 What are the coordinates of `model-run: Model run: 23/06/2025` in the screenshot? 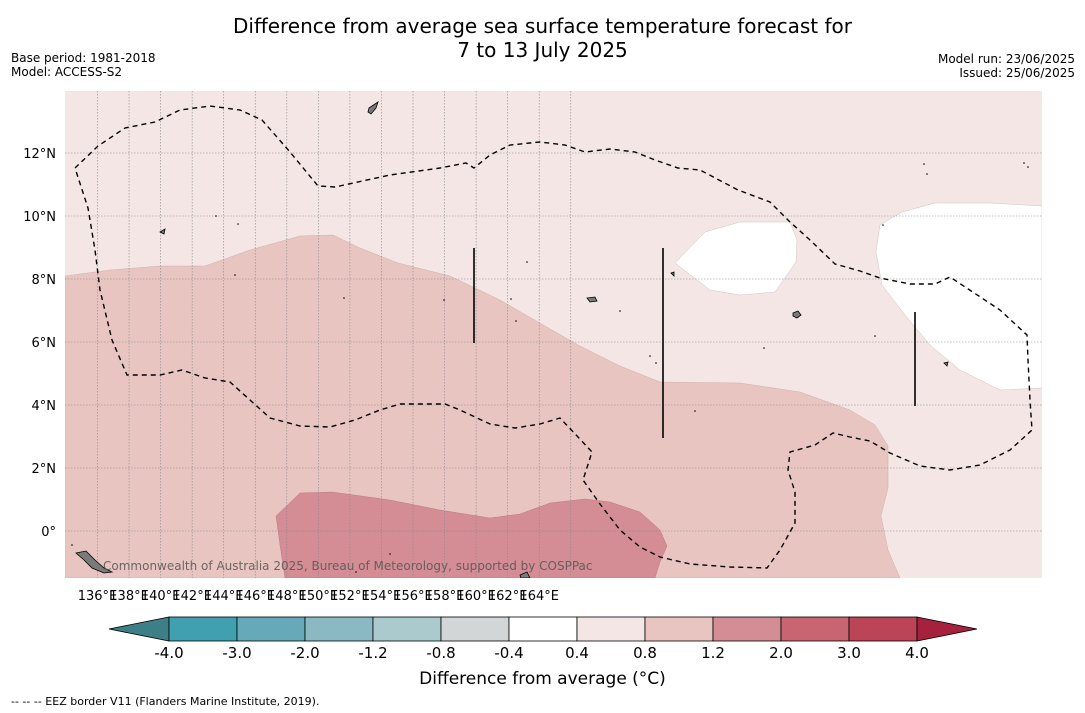 It's located at (1006, 59).